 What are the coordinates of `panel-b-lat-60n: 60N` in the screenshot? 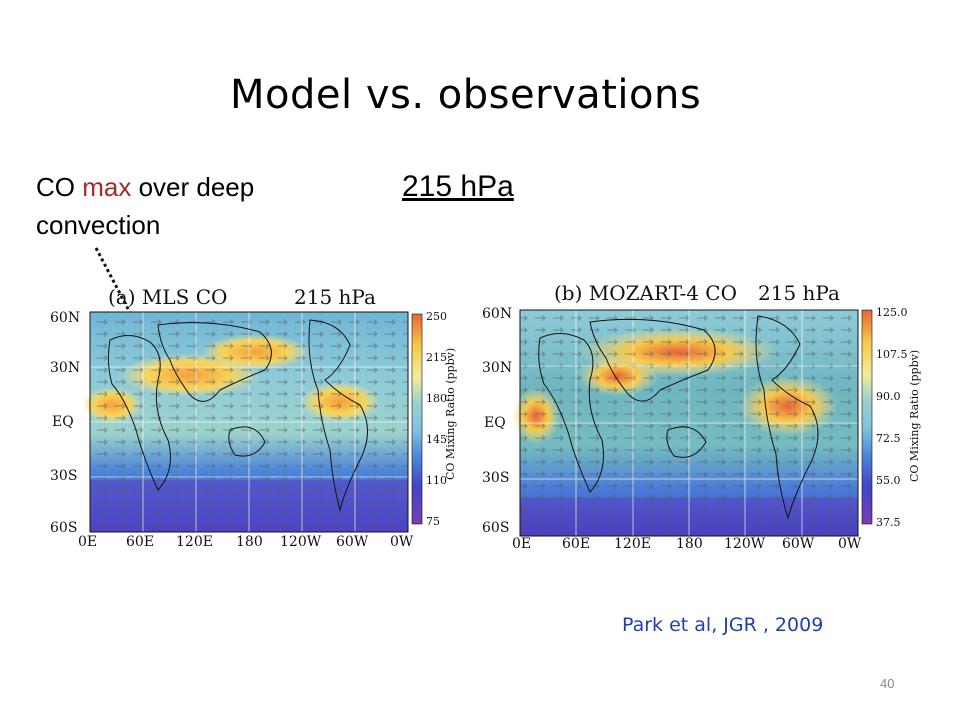 It's located at (497, 314).